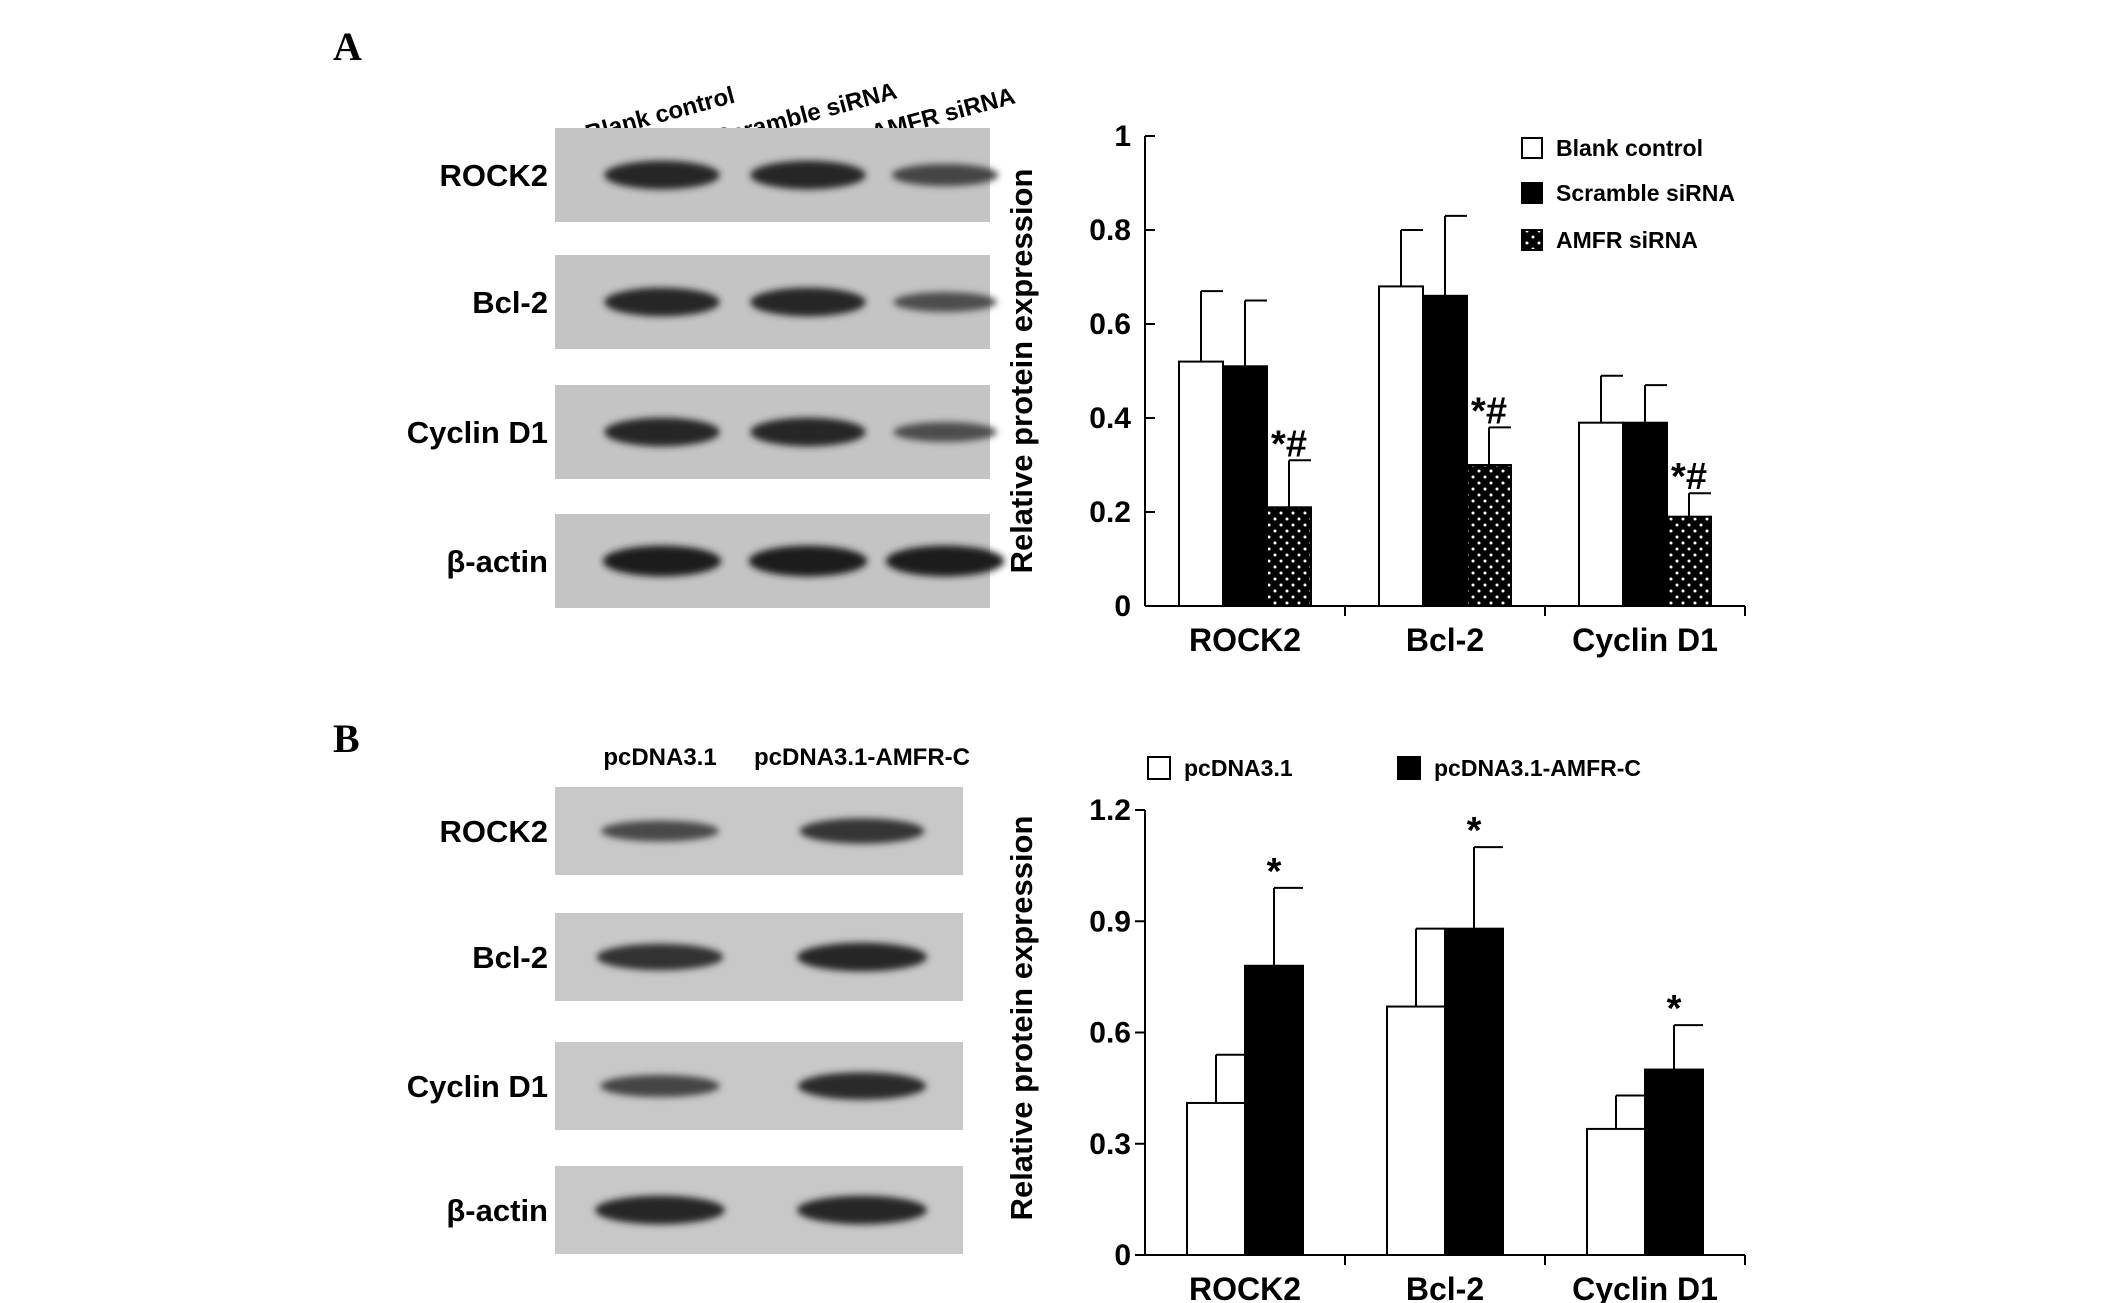 The image size is (2126, 1303). What do you see at coordinates (1445, 450) in the screenshot?
I see `bar-bcl-2-scramble-sirna` at bounding box center [1445, 450].